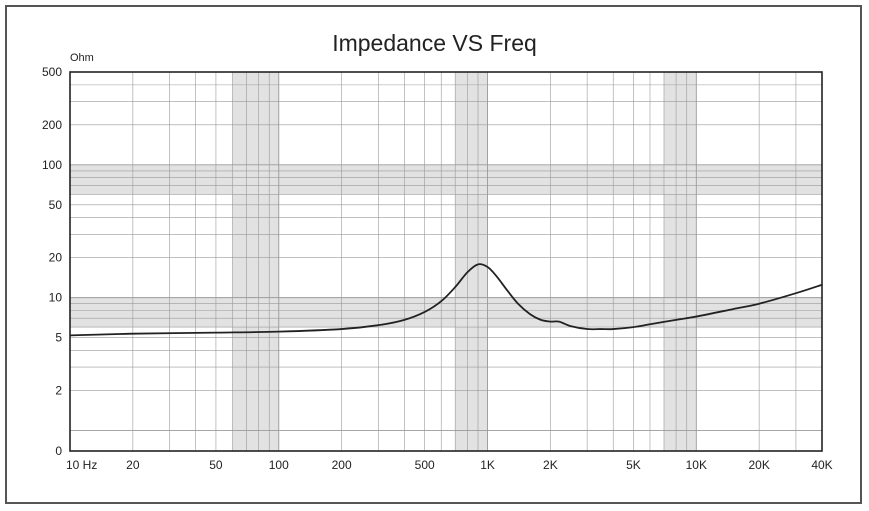 This screenshot has height=511, width=869. What do you see at coordinates (821, 465) in the screenshot?
I see `x-tick-label: 40K` at bounding box center [821, 465].